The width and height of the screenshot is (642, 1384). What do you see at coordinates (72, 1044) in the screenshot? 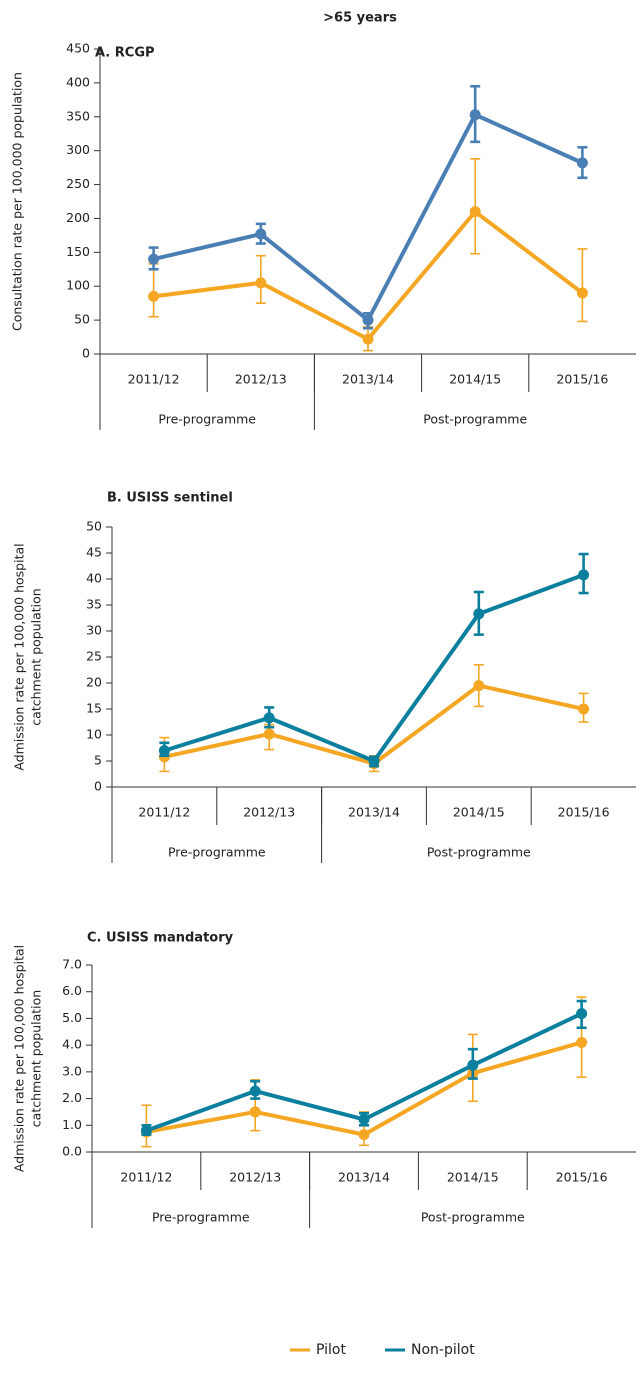
I see `y-tick-label: 4.0` at bounding box center [72, 1044].